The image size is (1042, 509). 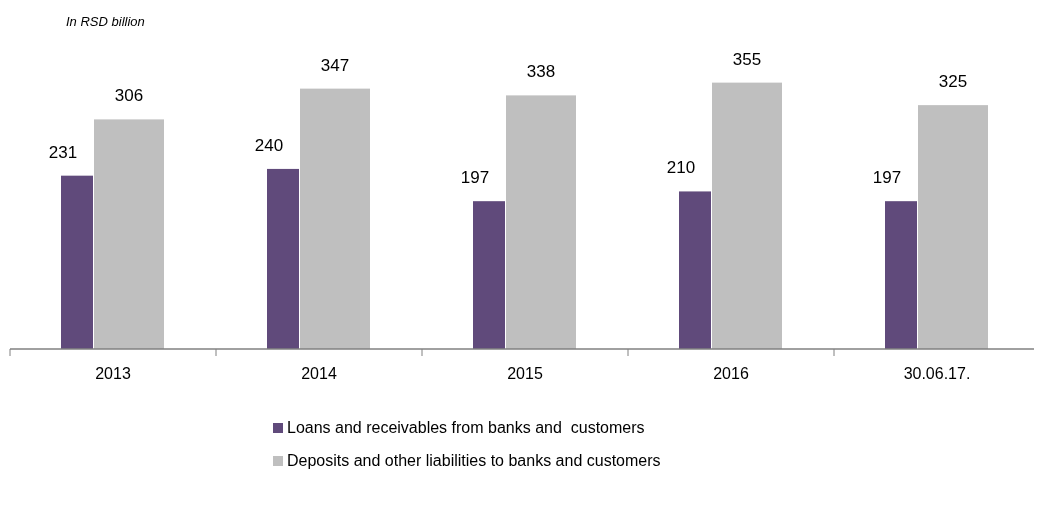 I want to click on data-label: 347, so click(x=335, y=65).